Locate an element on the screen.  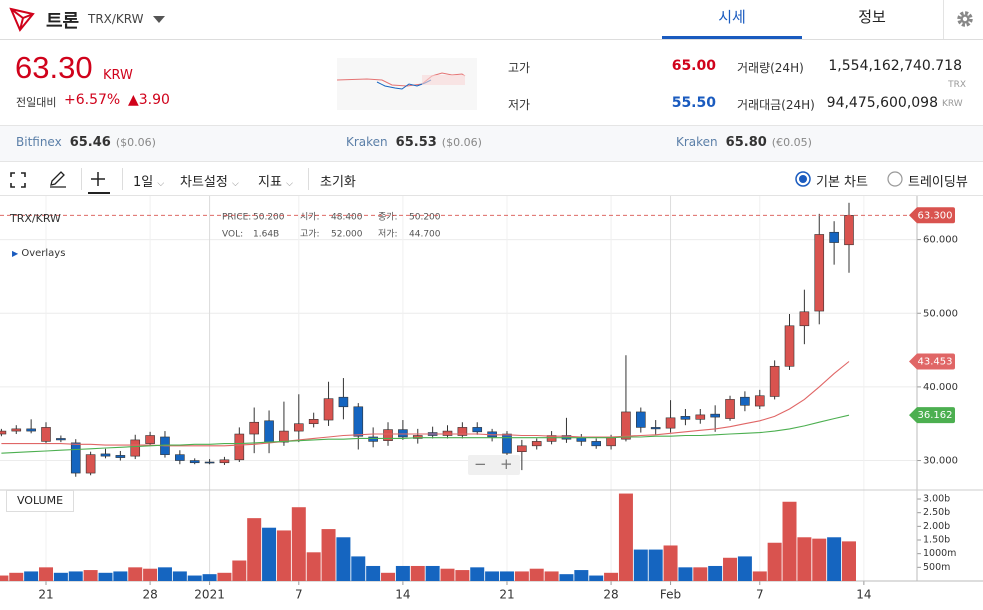
toolbar is located at coordinates (491, 179).